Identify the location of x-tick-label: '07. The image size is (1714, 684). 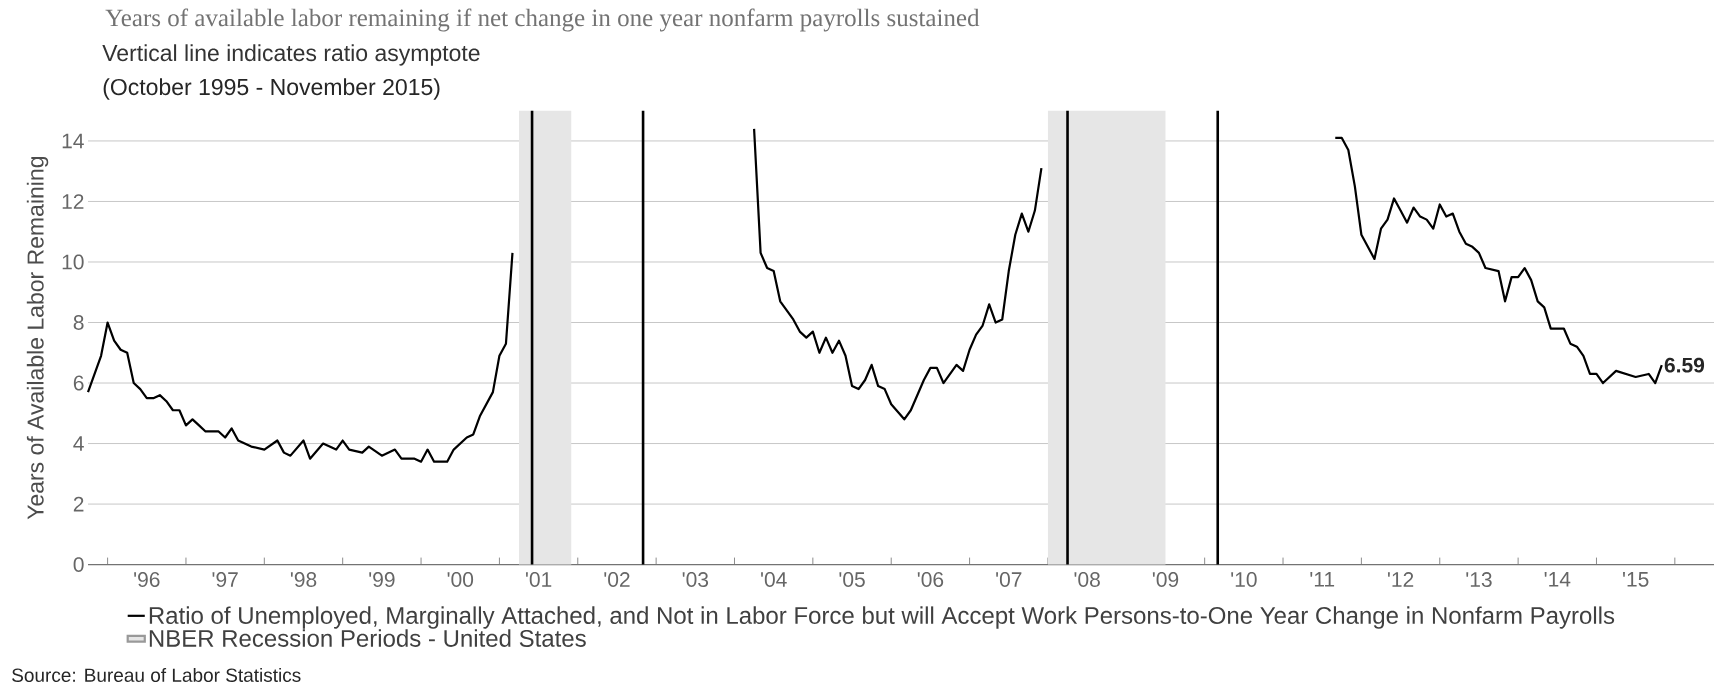
(1009, 579).